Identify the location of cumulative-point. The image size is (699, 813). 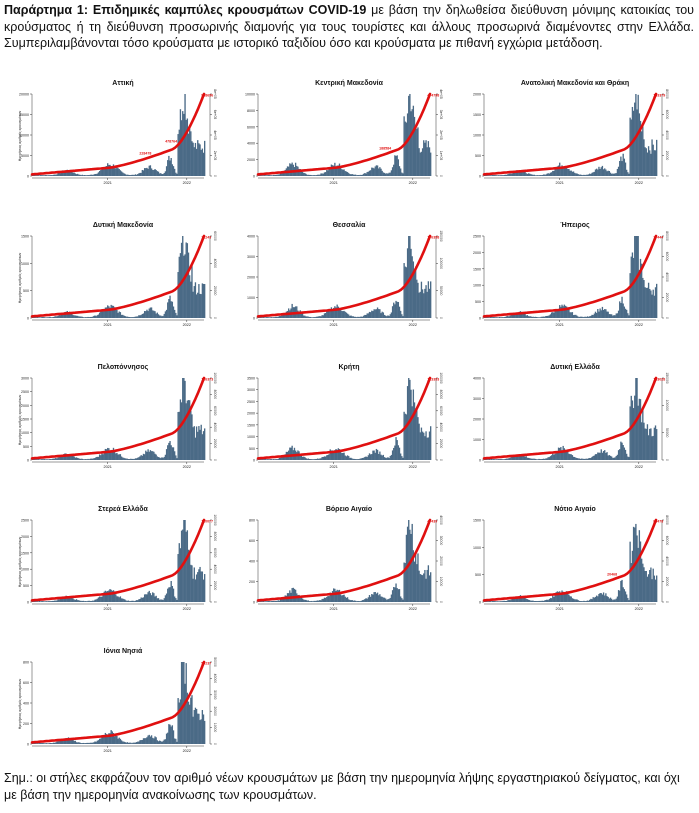
(202, 382).